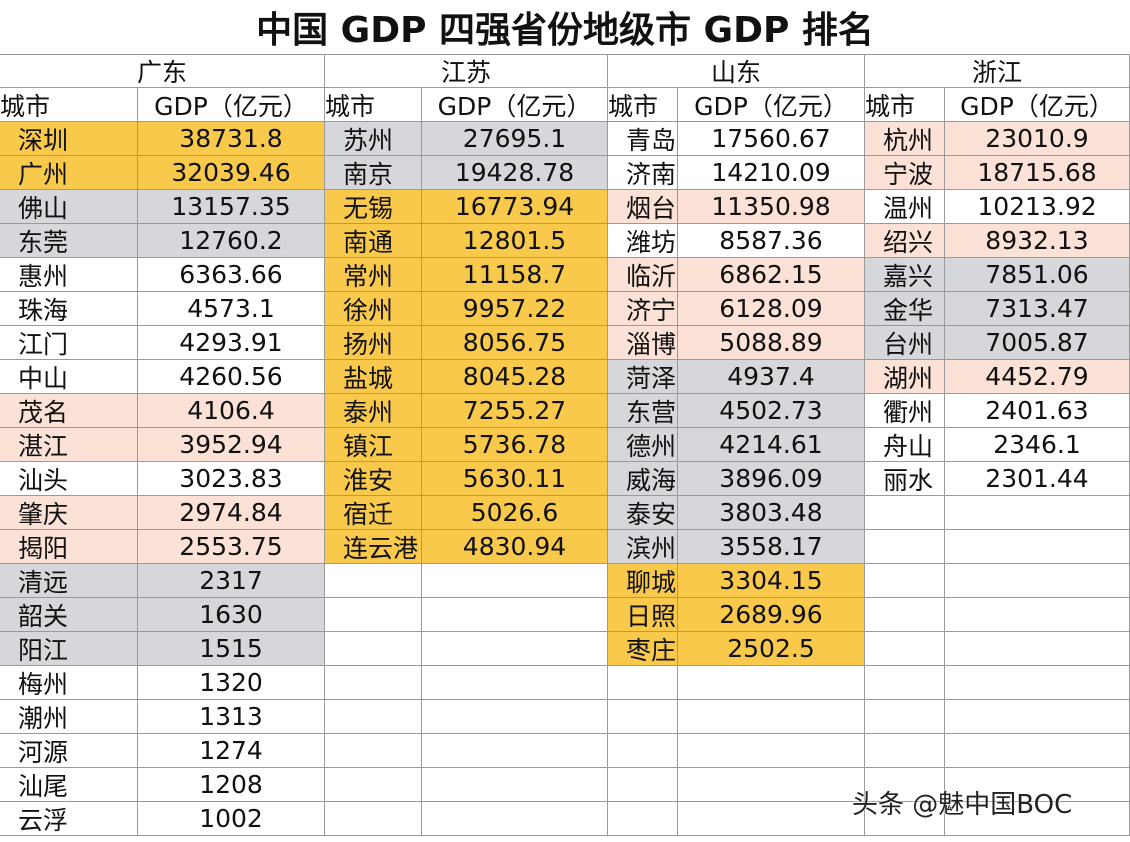  I want to click on city-cell: 湛江, so click(69, 445).